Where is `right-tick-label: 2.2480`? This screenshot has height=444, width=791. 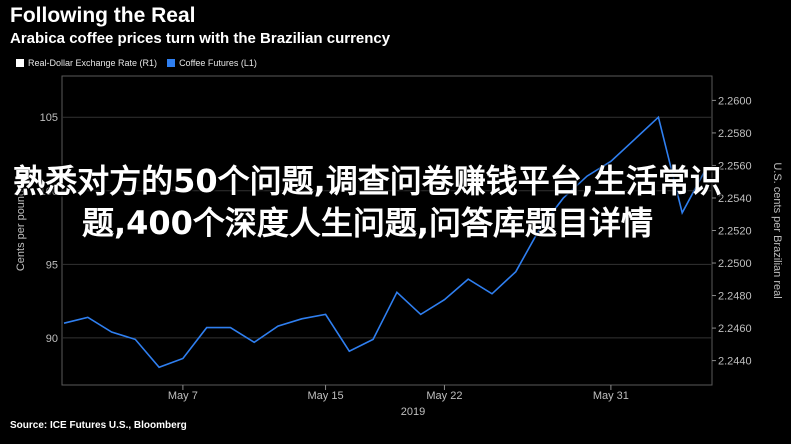
right-tick-label: 2.2480 is located at coordinates (735, 297).